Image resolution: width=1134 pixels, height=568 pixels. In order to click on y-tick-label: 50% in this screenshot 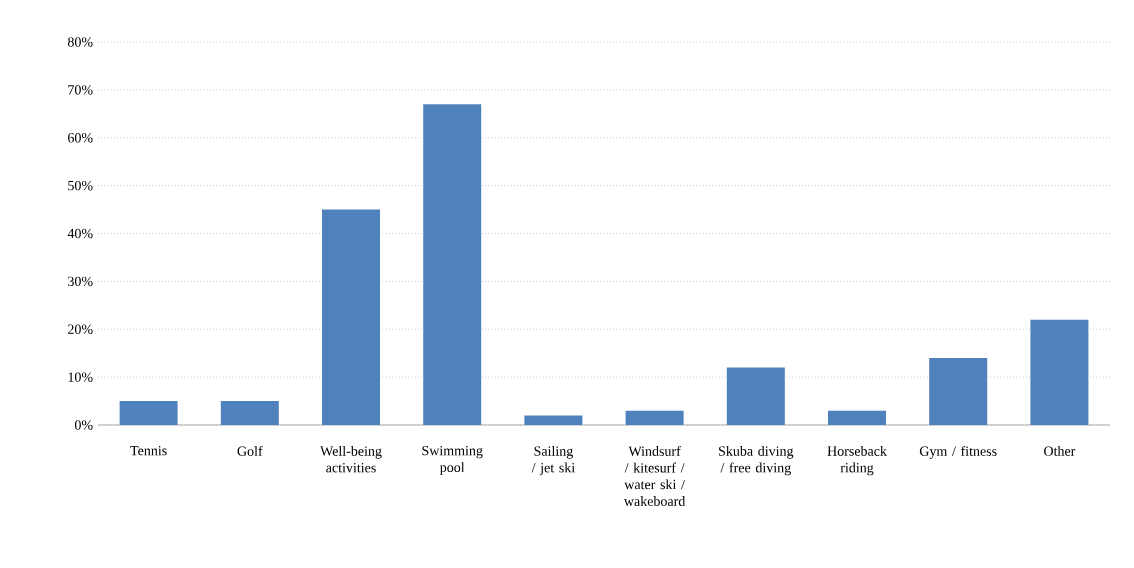, I will do `click(80, 185)`.